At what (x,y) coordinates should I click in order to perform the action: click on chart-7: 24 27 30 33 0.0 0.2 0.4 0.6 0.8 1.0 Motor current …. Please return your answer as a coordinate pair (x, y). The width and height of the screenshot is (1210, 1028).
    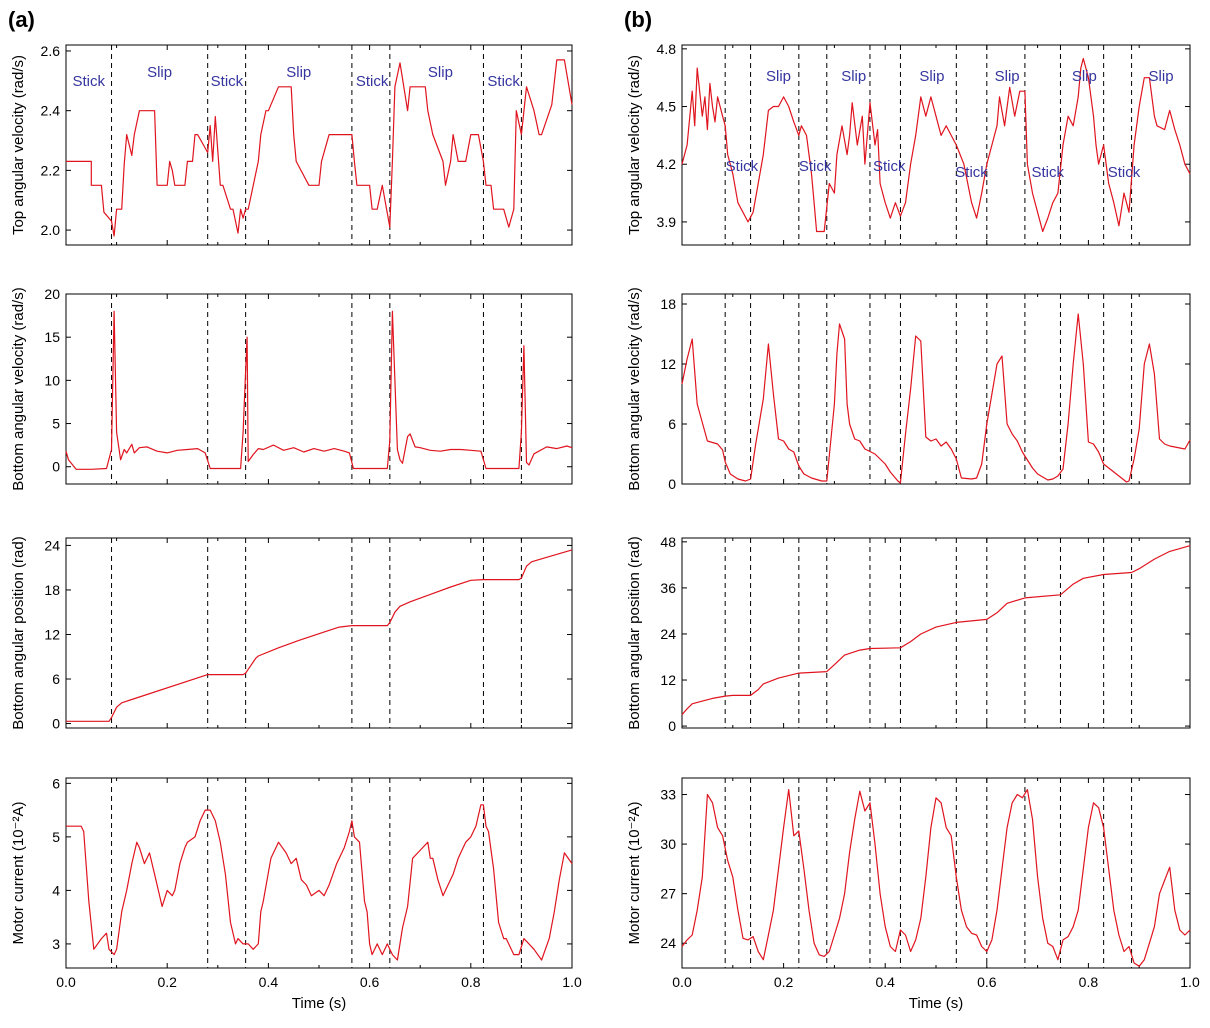
    Looking at the image, I should click on (913, 894).